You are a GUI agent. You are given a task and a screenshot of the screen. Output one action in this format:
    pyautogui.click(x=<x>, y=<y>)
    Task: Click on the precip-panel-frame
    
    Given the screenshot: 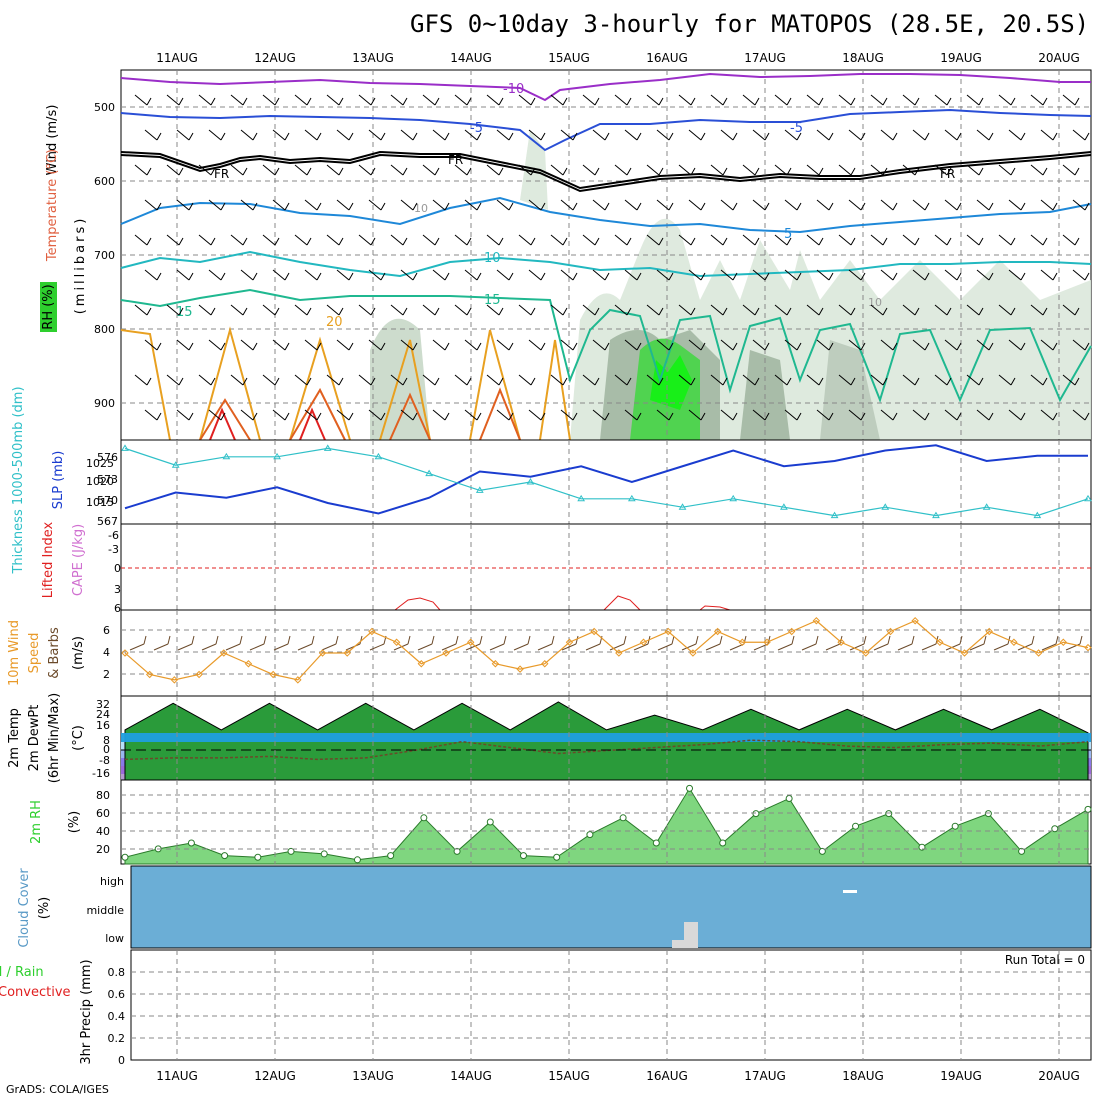 What is the action you would take?
    pyautogui.click(x=611, y=1005)
    